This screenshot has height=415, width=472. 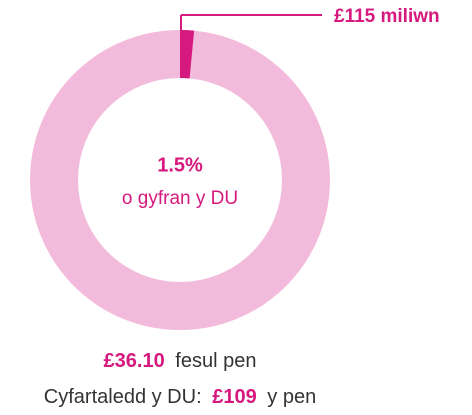 What do you see at coordinates (134, 361) in the screenshot?
I see `footer-bold: £36.10` at bounding box center [134, 361].